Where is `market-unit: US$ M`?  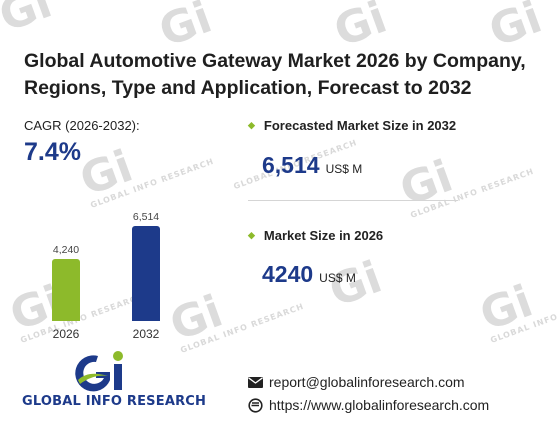 market-unit: US$ M is located at coordinates (337, 278).